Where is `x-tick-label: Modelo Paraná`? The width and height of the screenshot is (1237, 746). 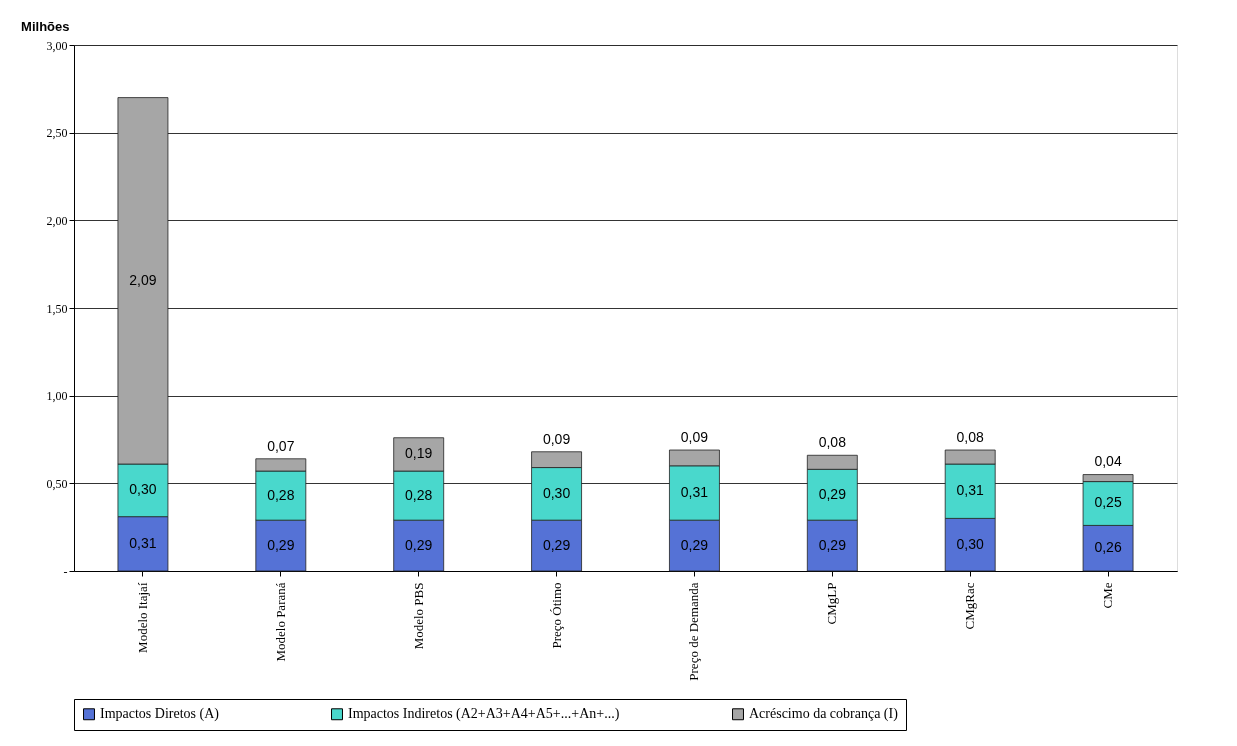
x-tick-label: Modelo Paraná is located at coordinates (280, 622).